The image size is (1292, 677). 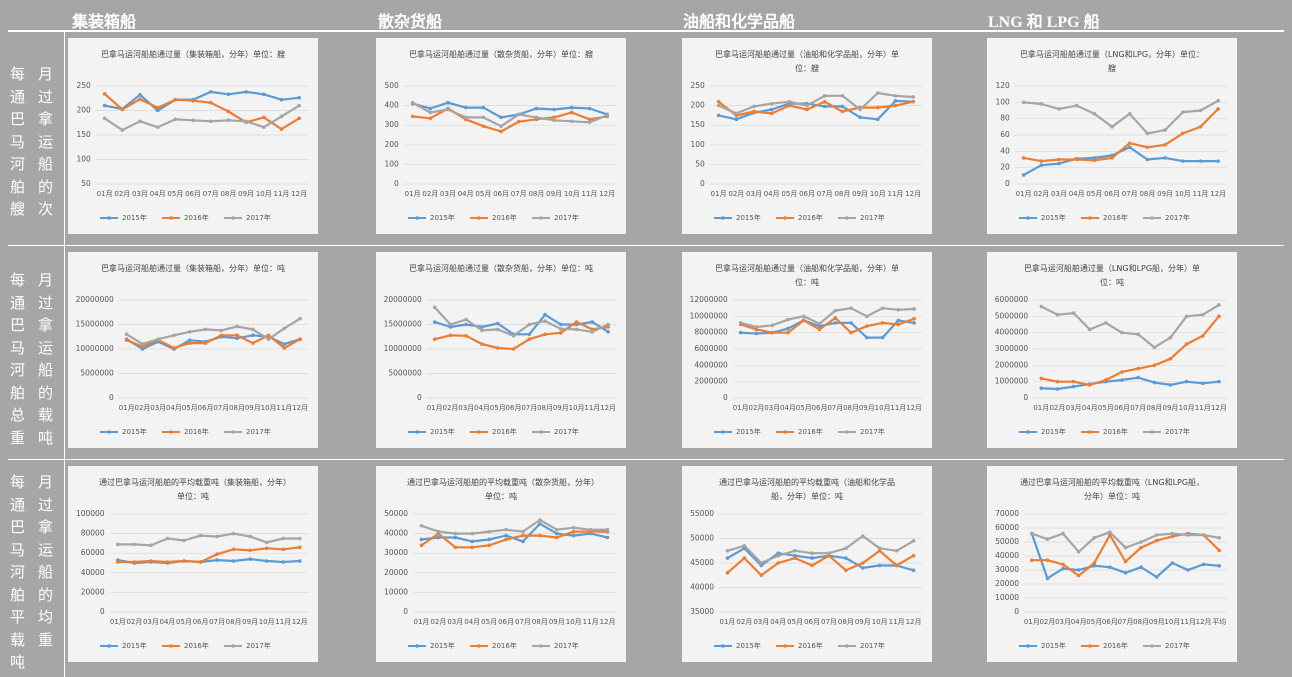 I want to click on x-tick-label: 09月, so click(x=1171, y=408).